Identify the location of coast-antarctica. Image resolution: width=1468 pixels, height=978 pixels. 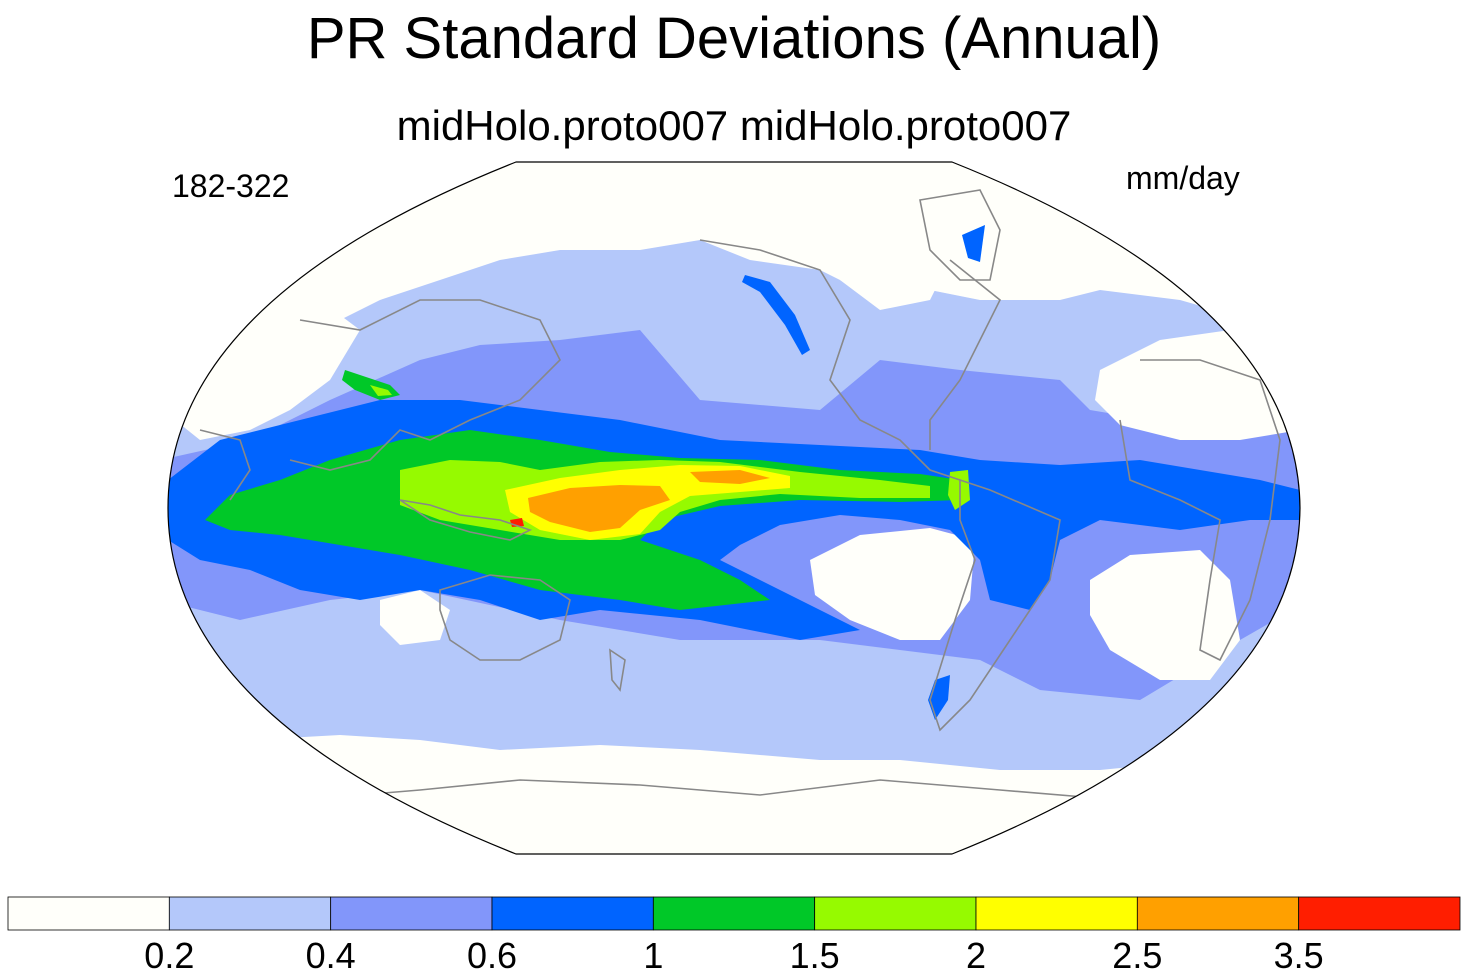
(710, 790).